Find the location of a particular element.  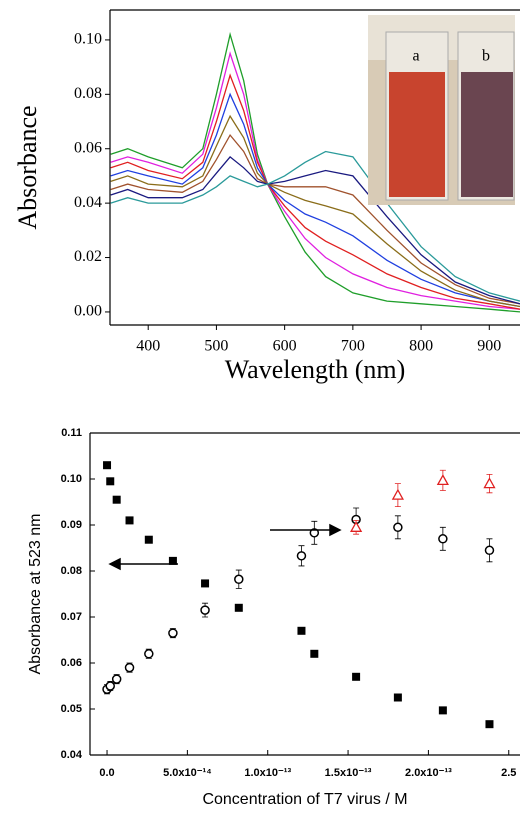

inset-photo: a b is located at coordinates (441, 110).